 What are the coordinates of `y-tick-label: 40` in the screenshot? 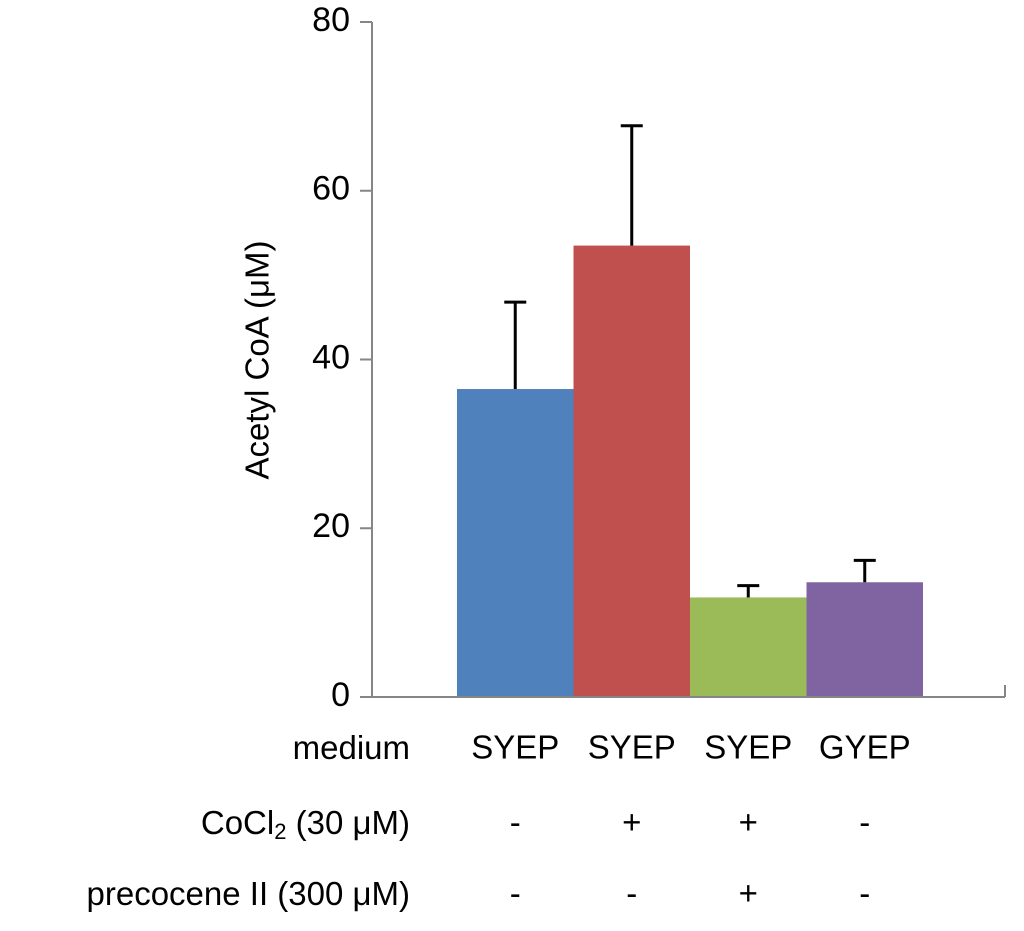 It's located at (331, 357).